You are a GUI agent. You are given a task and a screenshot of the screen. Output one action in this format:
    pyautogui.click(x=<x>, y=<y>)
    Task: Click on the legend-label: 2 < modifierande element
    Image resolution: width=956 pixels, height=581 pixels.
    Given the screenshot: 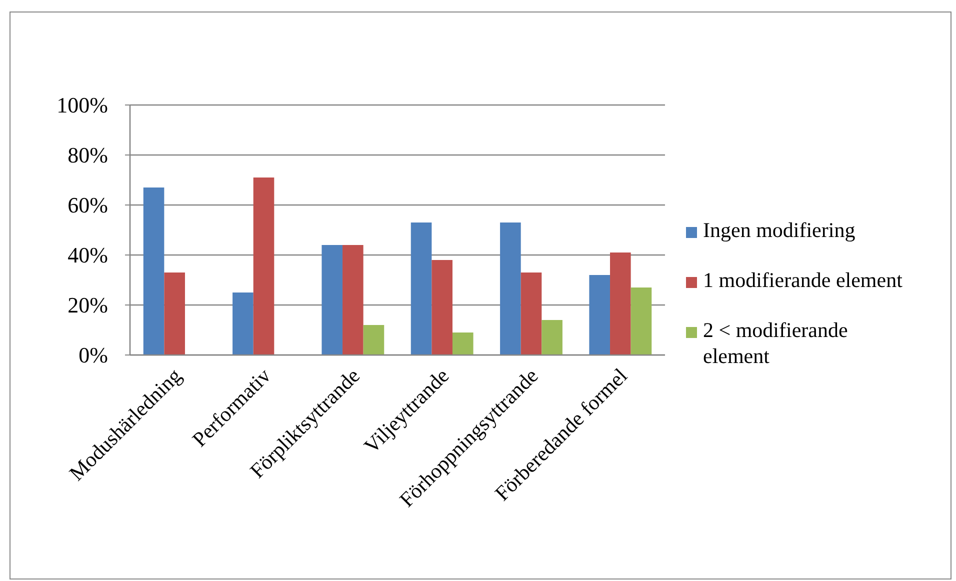 What is the action you would take?
    pyautogui.click(x=775, y=343)
    